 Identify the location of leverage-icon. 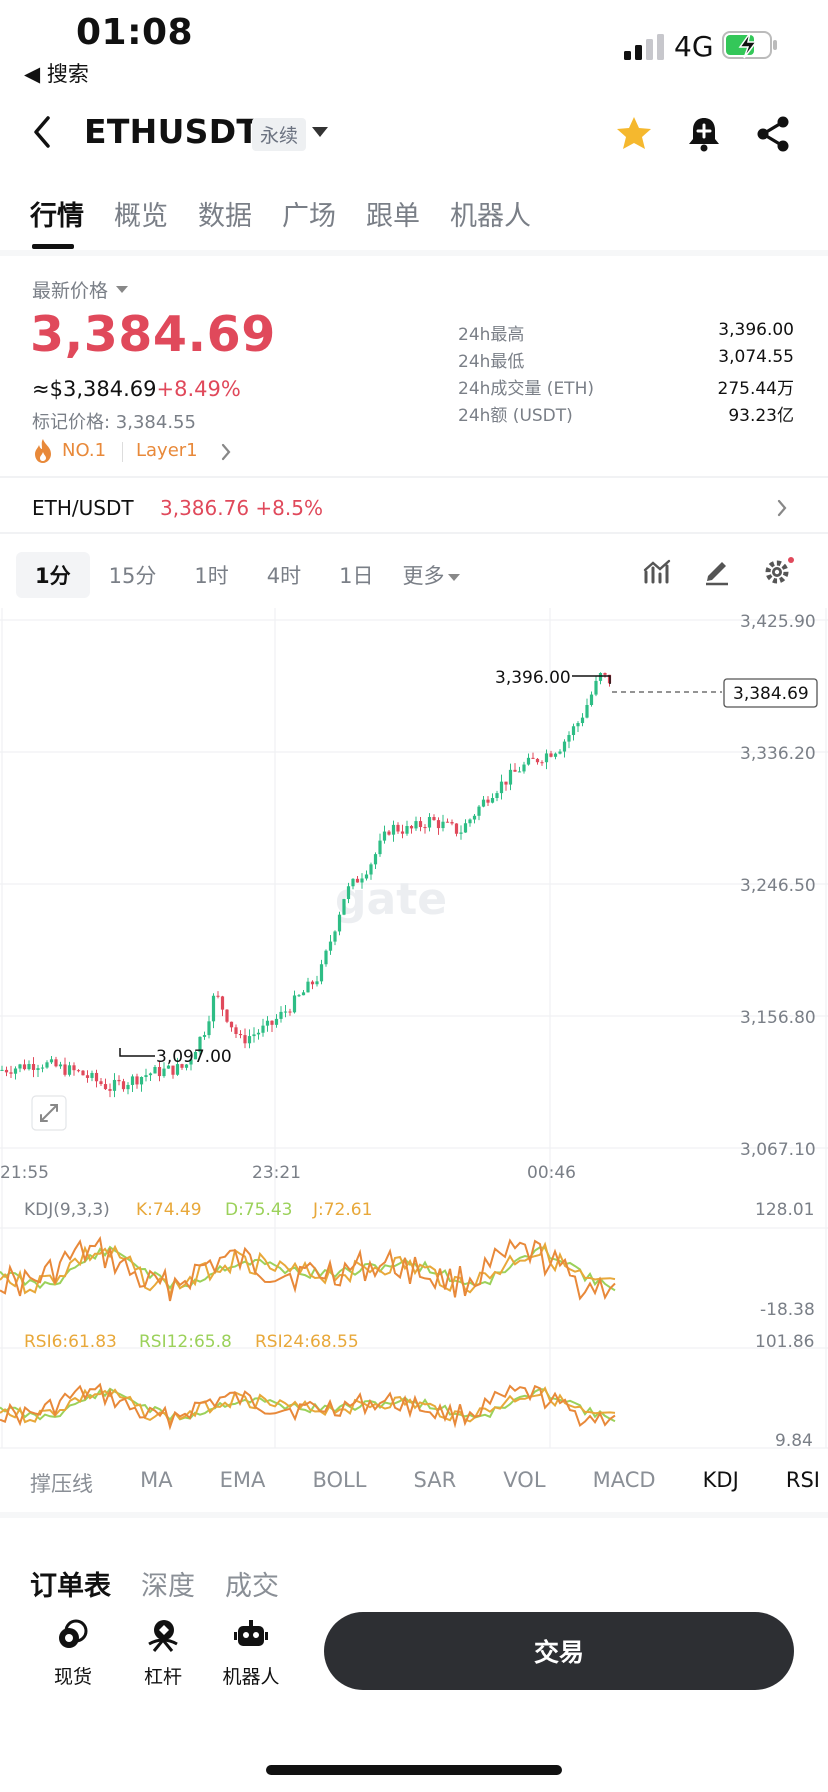
(163, 1636).